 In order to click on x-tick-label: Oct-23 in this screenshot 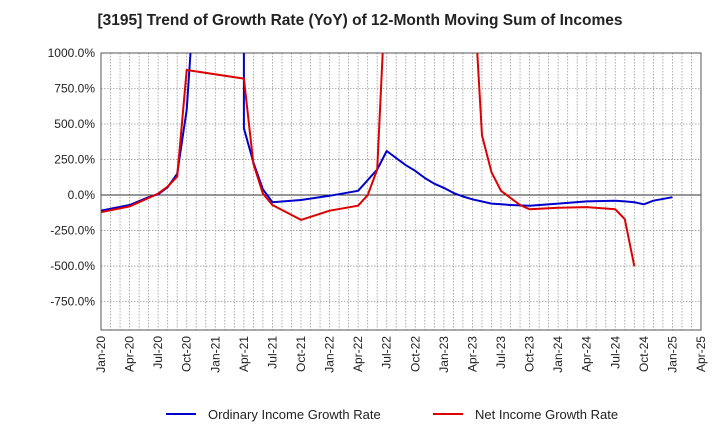, I will do `click(530, 354)`.